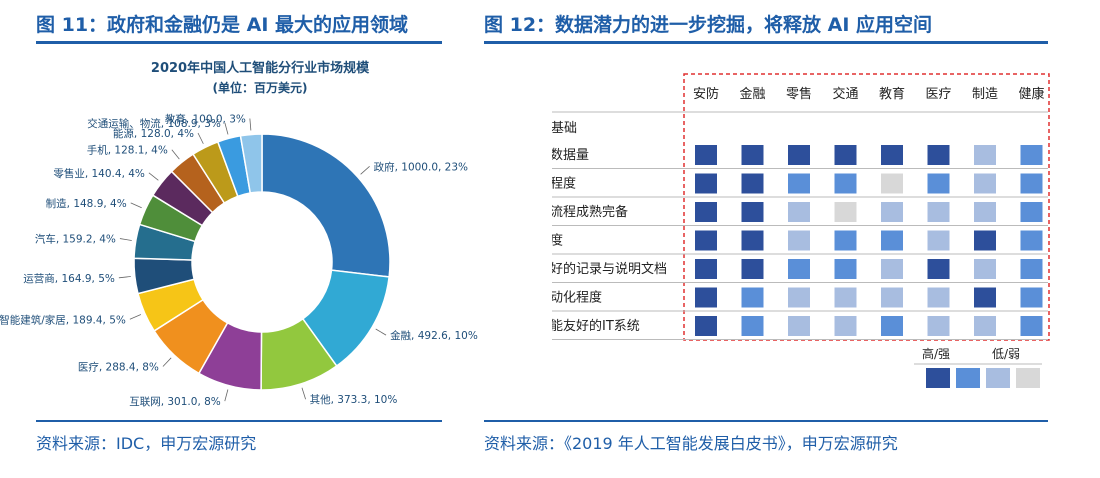 The height and width of the screenshot is (478, 1100). Describe the element at coordinates (175, 402) in the screenshot. I see `pie-data-label: 互联网, 301.0, 8%` at that location.